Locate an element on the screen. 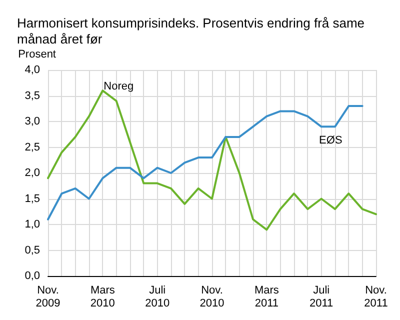 The height and width of the screenshot is (320, 400). y-tick-label: 0,5 is located at coordinates (32, 250).